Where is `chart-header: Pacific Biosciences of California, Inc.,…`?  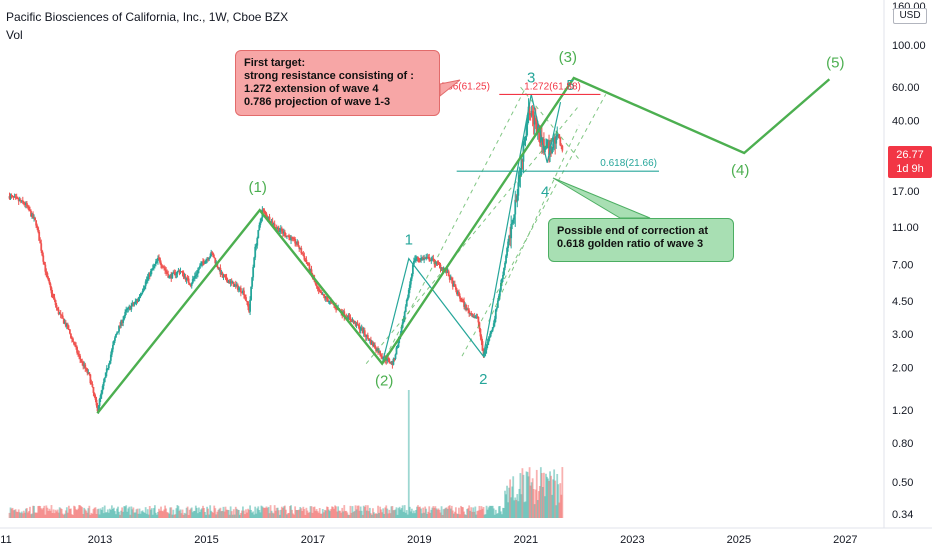 chart-header: Pacific Biosciences of California, Inc.,… is located at coordinates (147, 26).